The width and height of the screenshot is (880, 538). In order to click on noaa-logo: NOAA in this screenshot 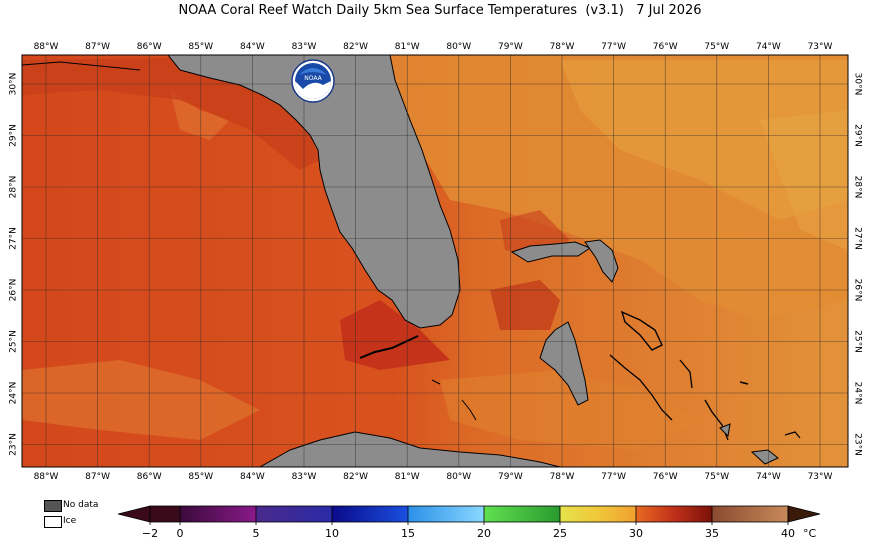, I will do `click(313, 81)`.